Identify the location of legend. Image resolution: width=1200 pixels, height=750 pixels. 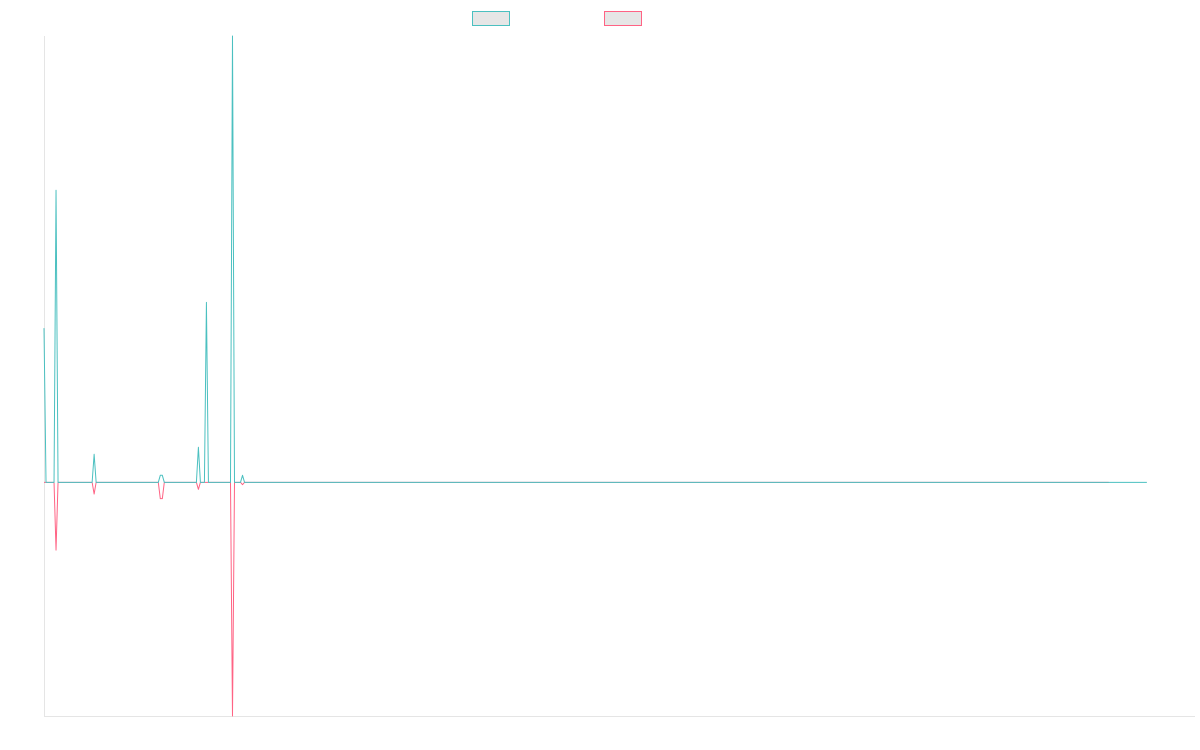
(600, 18).